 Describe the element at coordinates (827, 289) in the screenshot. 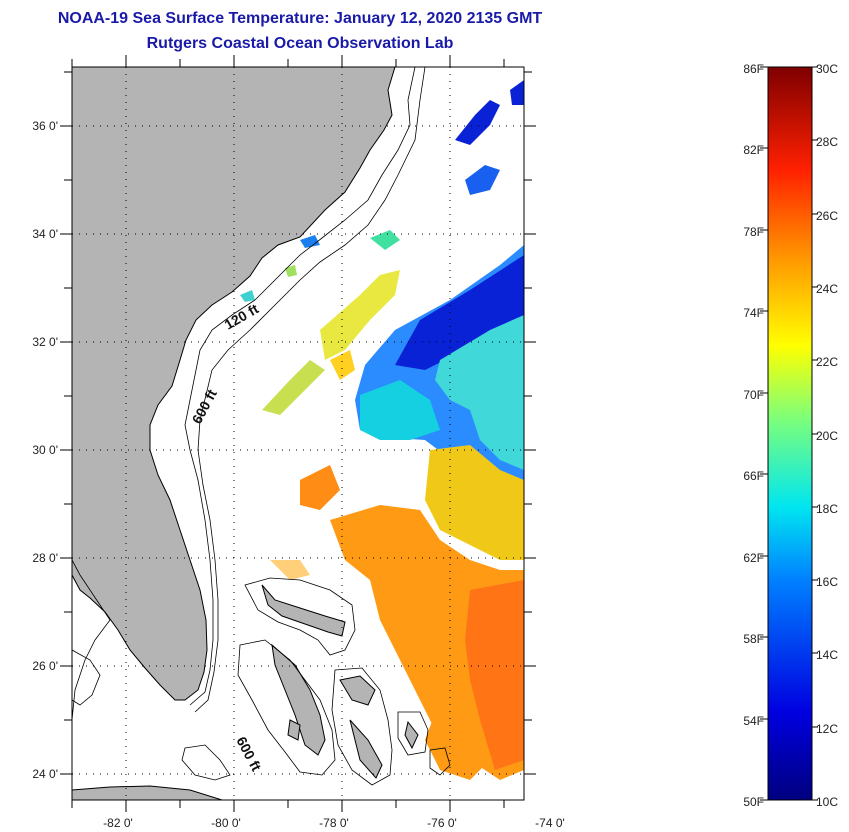

I see `colorbar-c-label: 24C` at that location.